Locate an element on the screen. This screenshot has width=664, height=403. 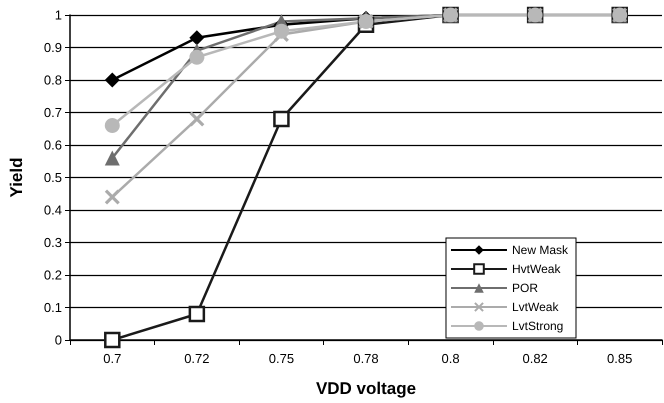
y-tick-label: 0.4 is located at coordinates (53, 210).